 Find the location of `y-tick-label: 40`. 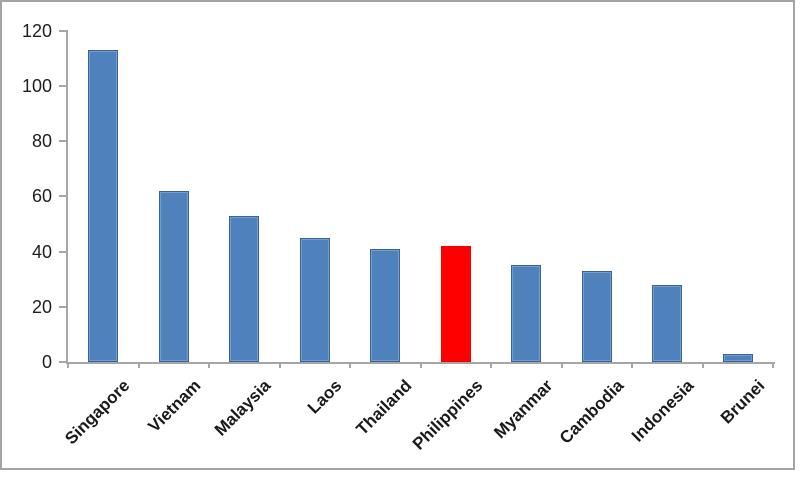

y-tick-label: 40 is located at coordinates (41, 251).